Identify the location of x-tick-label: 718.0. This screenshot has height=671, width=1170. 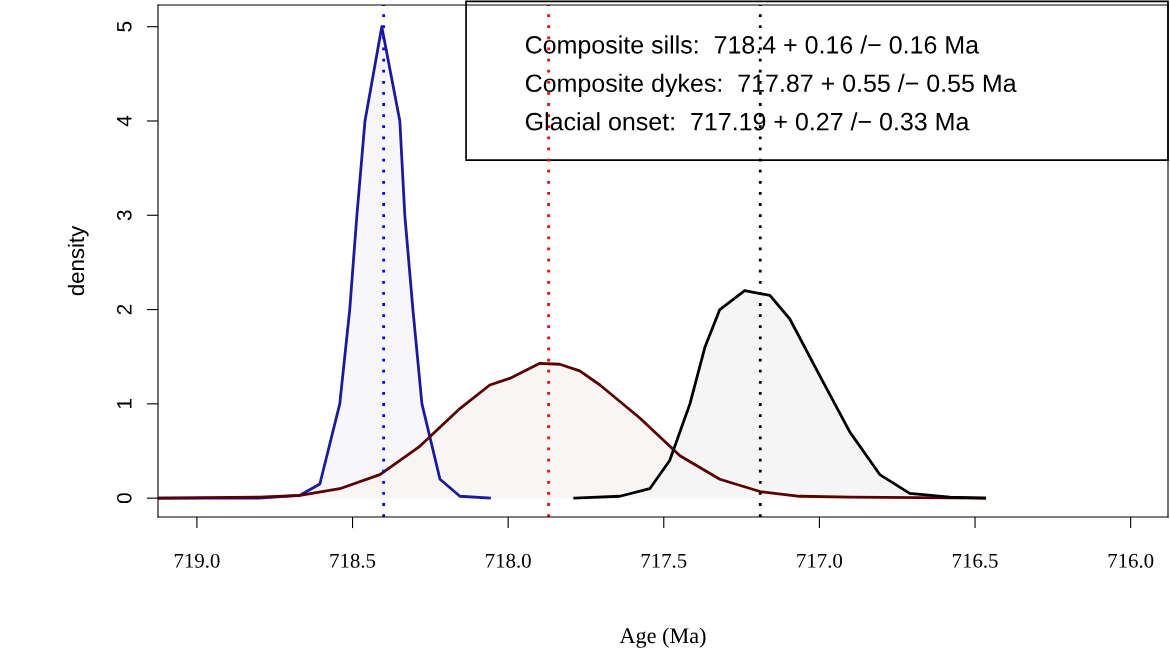
(508, 560).